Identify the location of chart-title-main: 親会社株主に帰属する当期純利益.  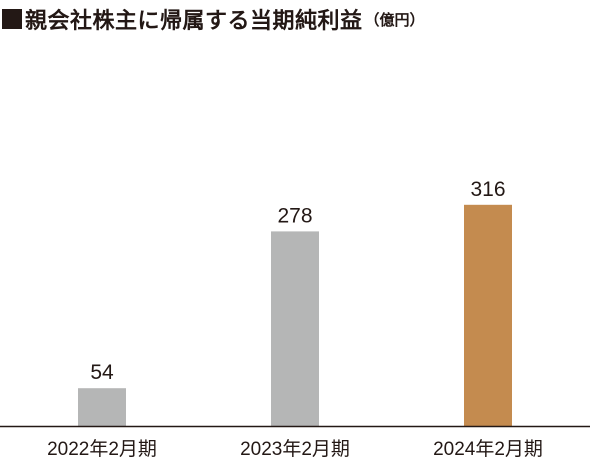
(194, 21).